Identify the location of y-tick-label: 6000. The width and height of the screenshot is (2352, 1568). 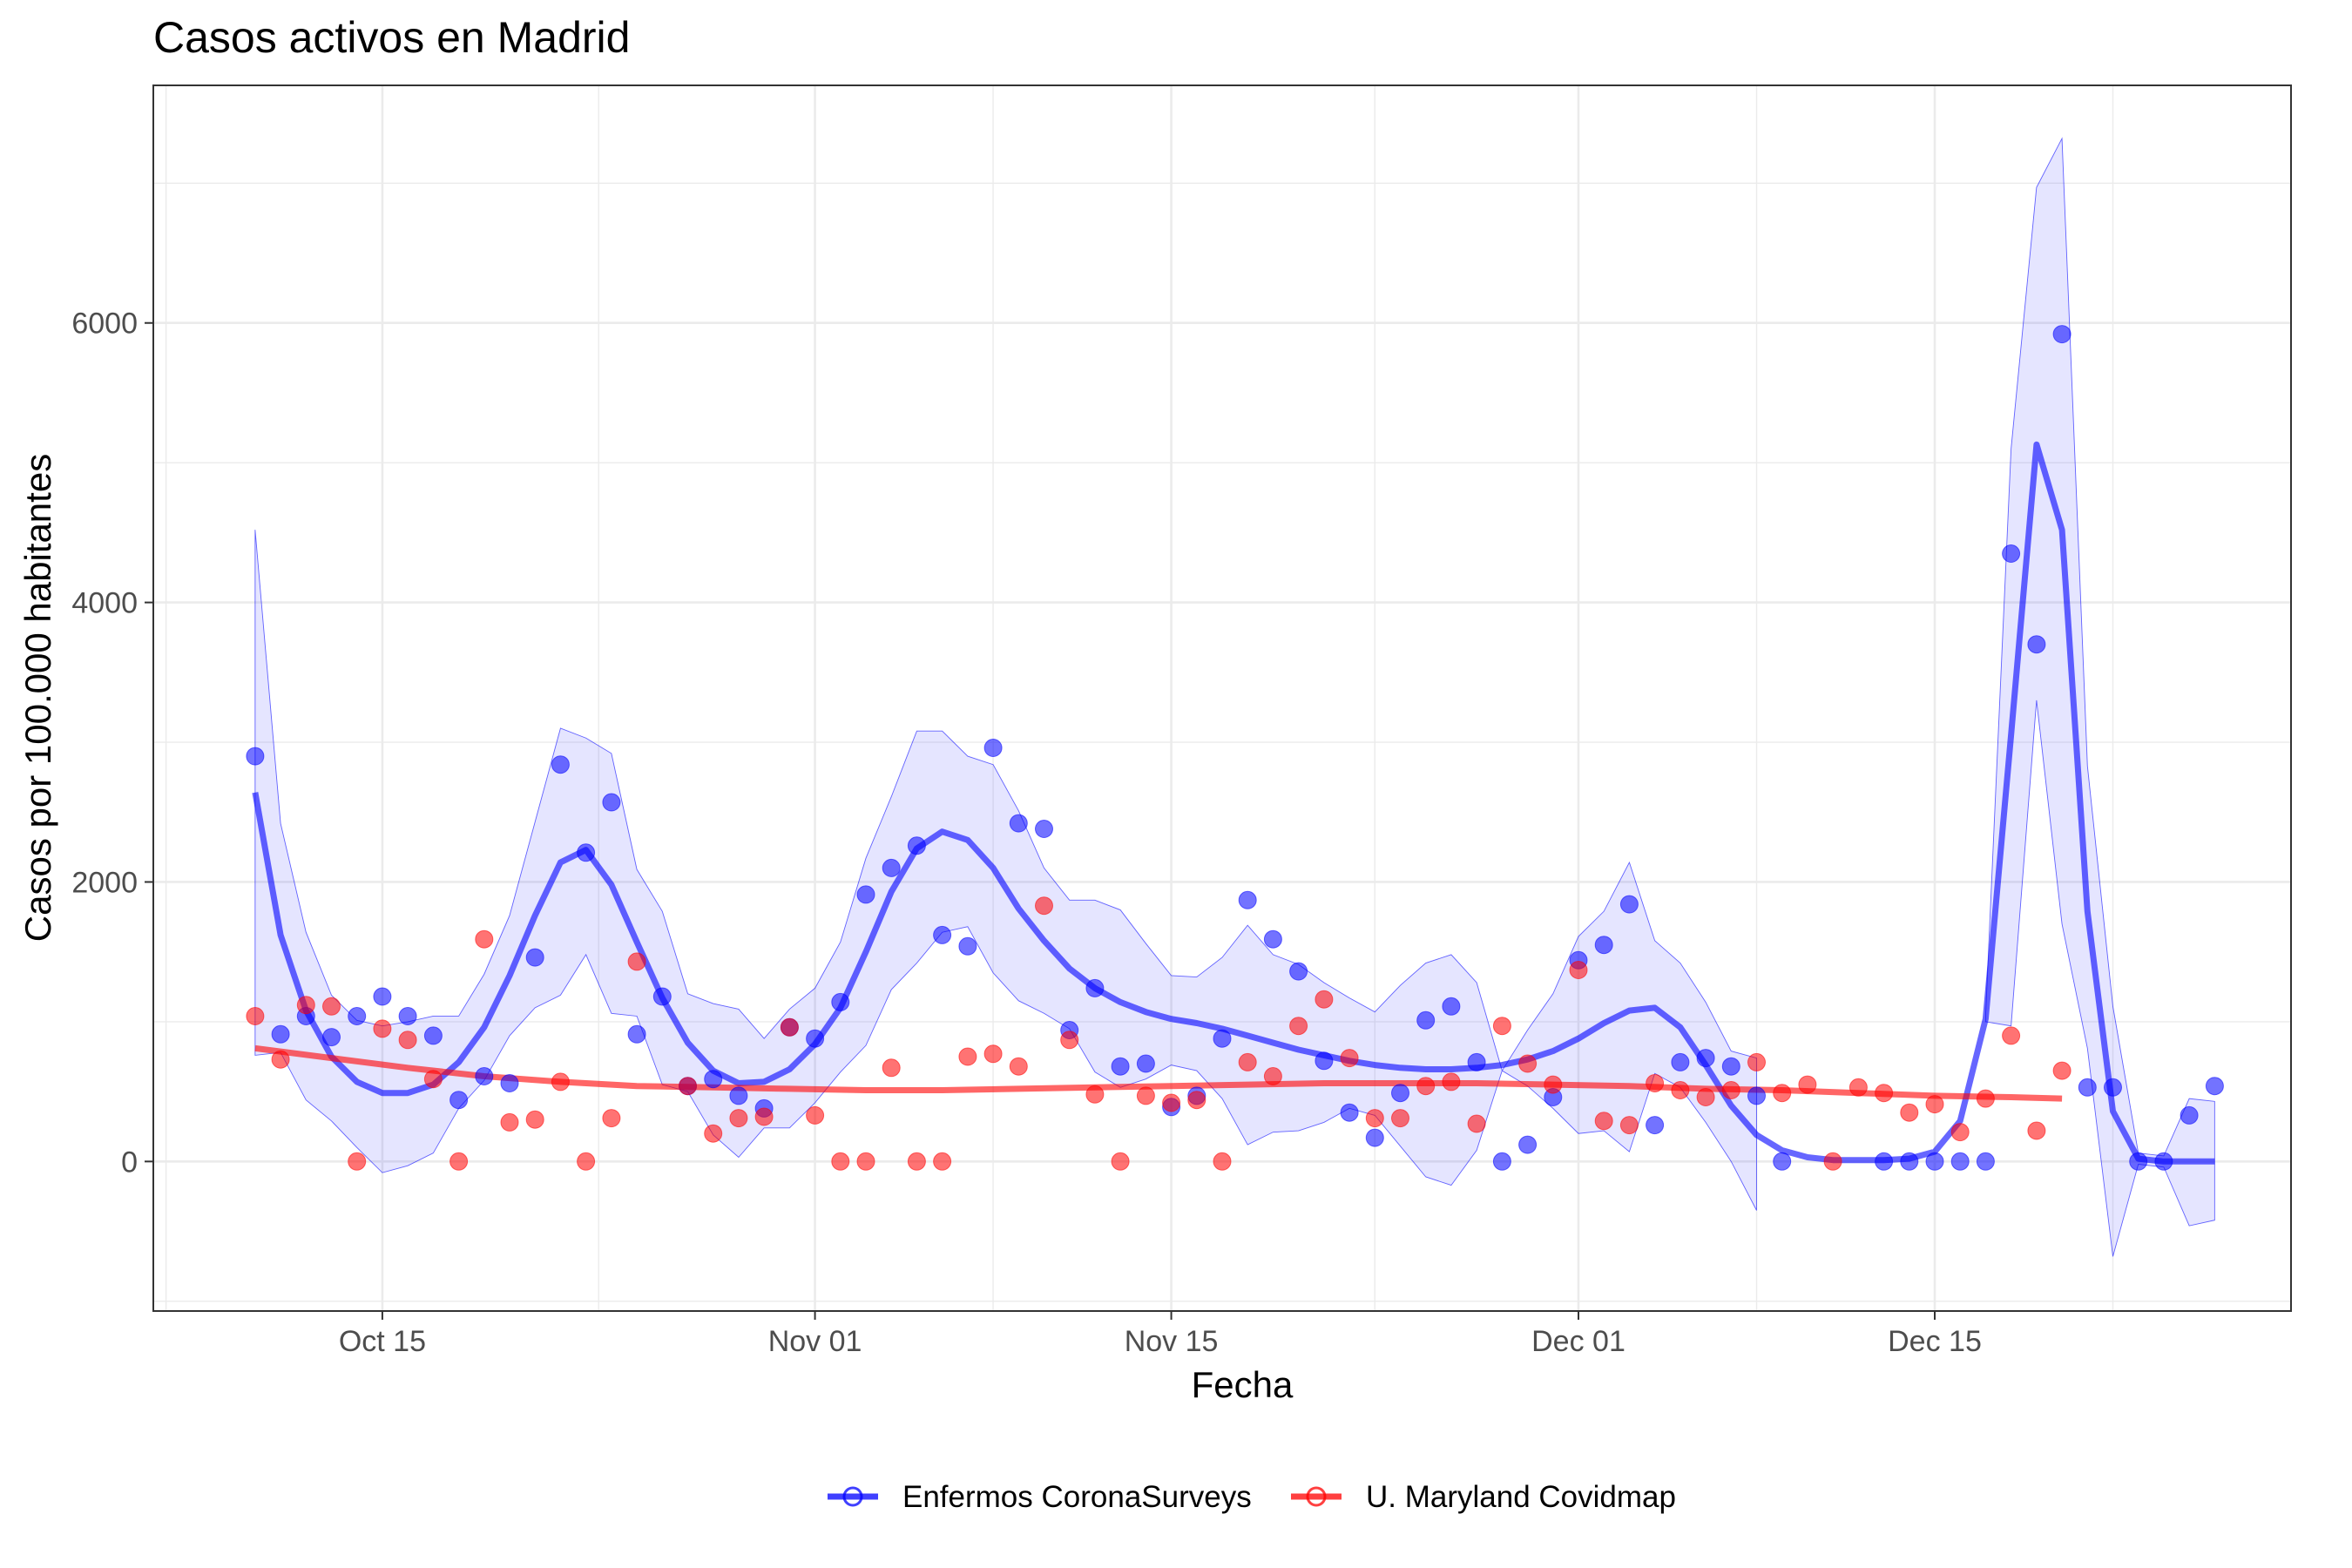
(104, 324).